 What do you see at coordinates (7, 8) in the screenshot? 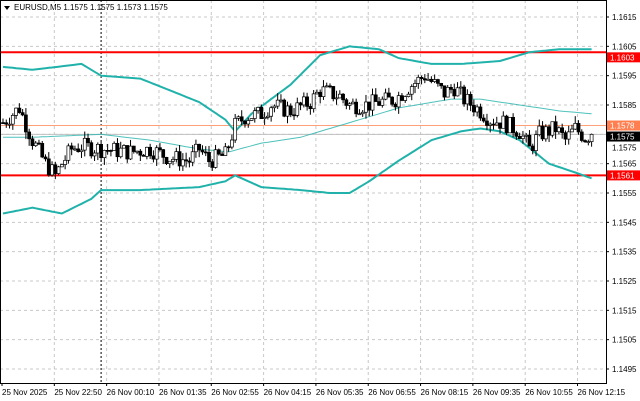
I see `dropdown-arrow-icon` at bounding box center [7, 8].